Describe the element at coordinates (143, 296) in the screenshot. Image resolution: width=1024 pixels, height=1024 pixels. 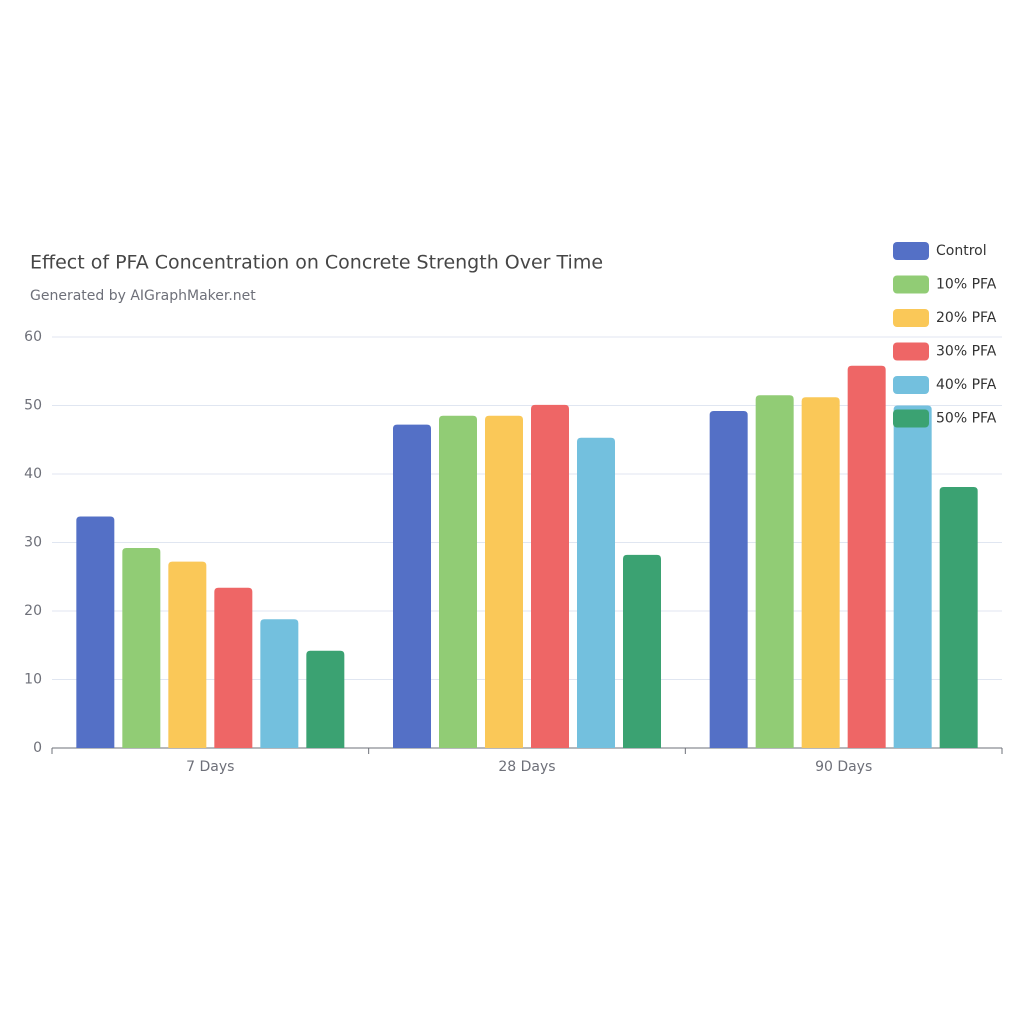
I see `chart-subtitle: Generated by AIGraphMaker.net` at that location.